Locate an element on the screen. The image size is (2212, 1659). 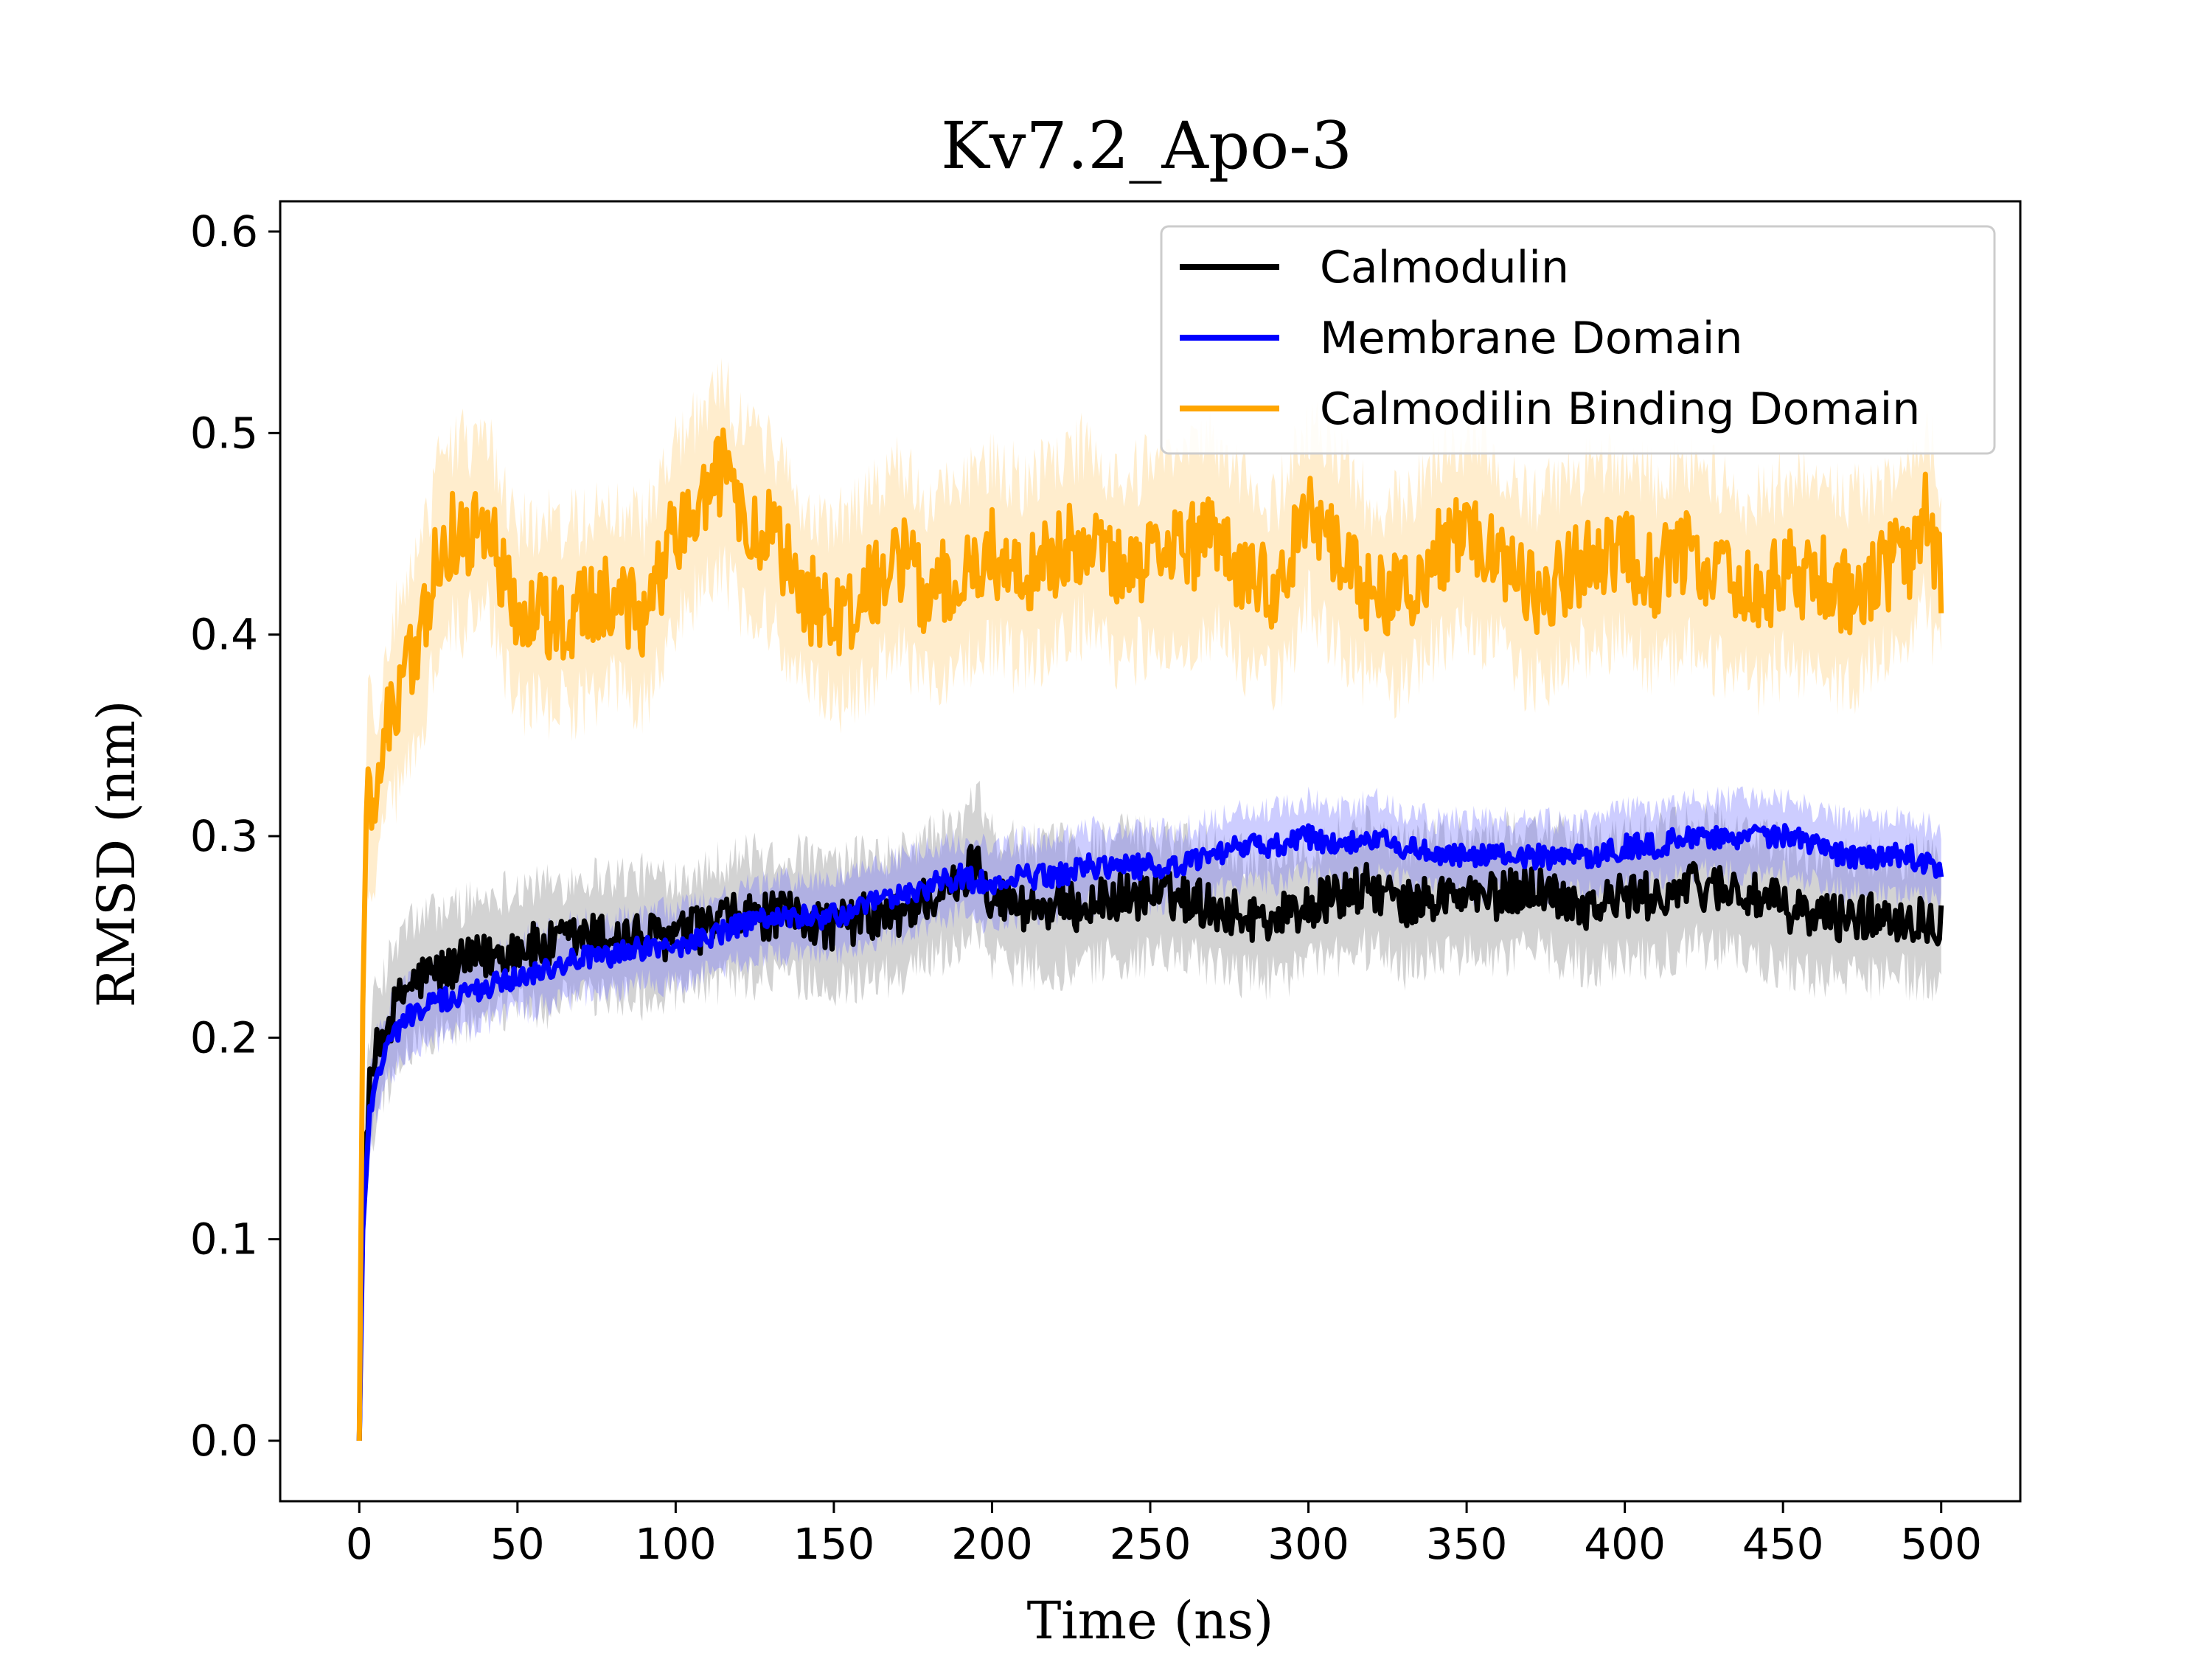
legend-label: Membrane Domain is located at coordinates (1531, 338).